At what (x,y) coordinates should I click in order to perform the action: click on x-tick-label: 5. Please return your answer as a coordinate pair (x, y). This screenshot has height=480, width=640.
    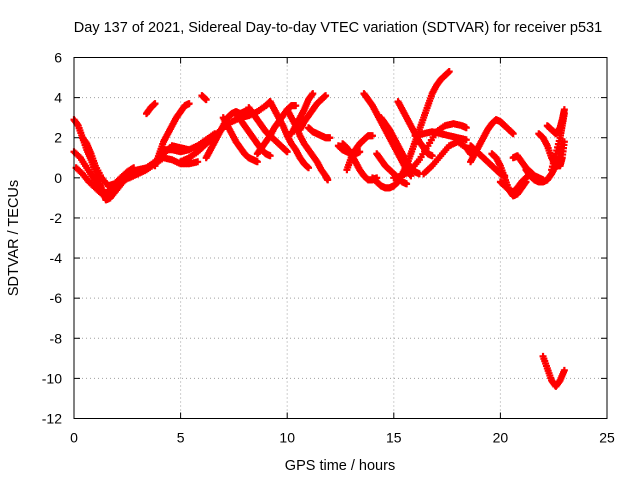
    Looking at the image, I should click on (181, 438).